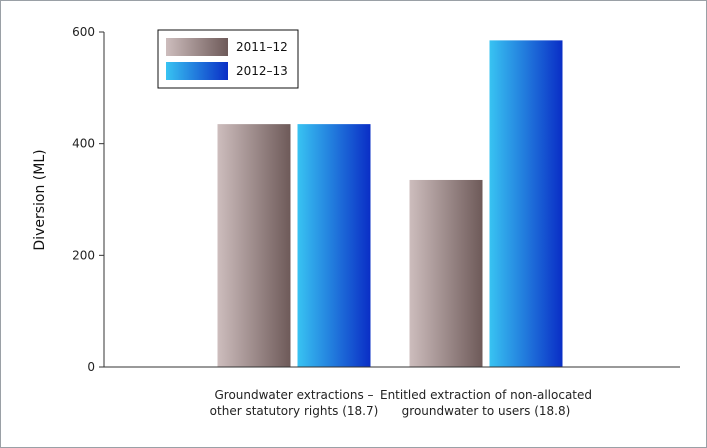 The image size is (707, 448). Describe the element at coordinates (486, 395) in the screenshot. I see `category-label: Entitled extraction of non-allocated` at that location.